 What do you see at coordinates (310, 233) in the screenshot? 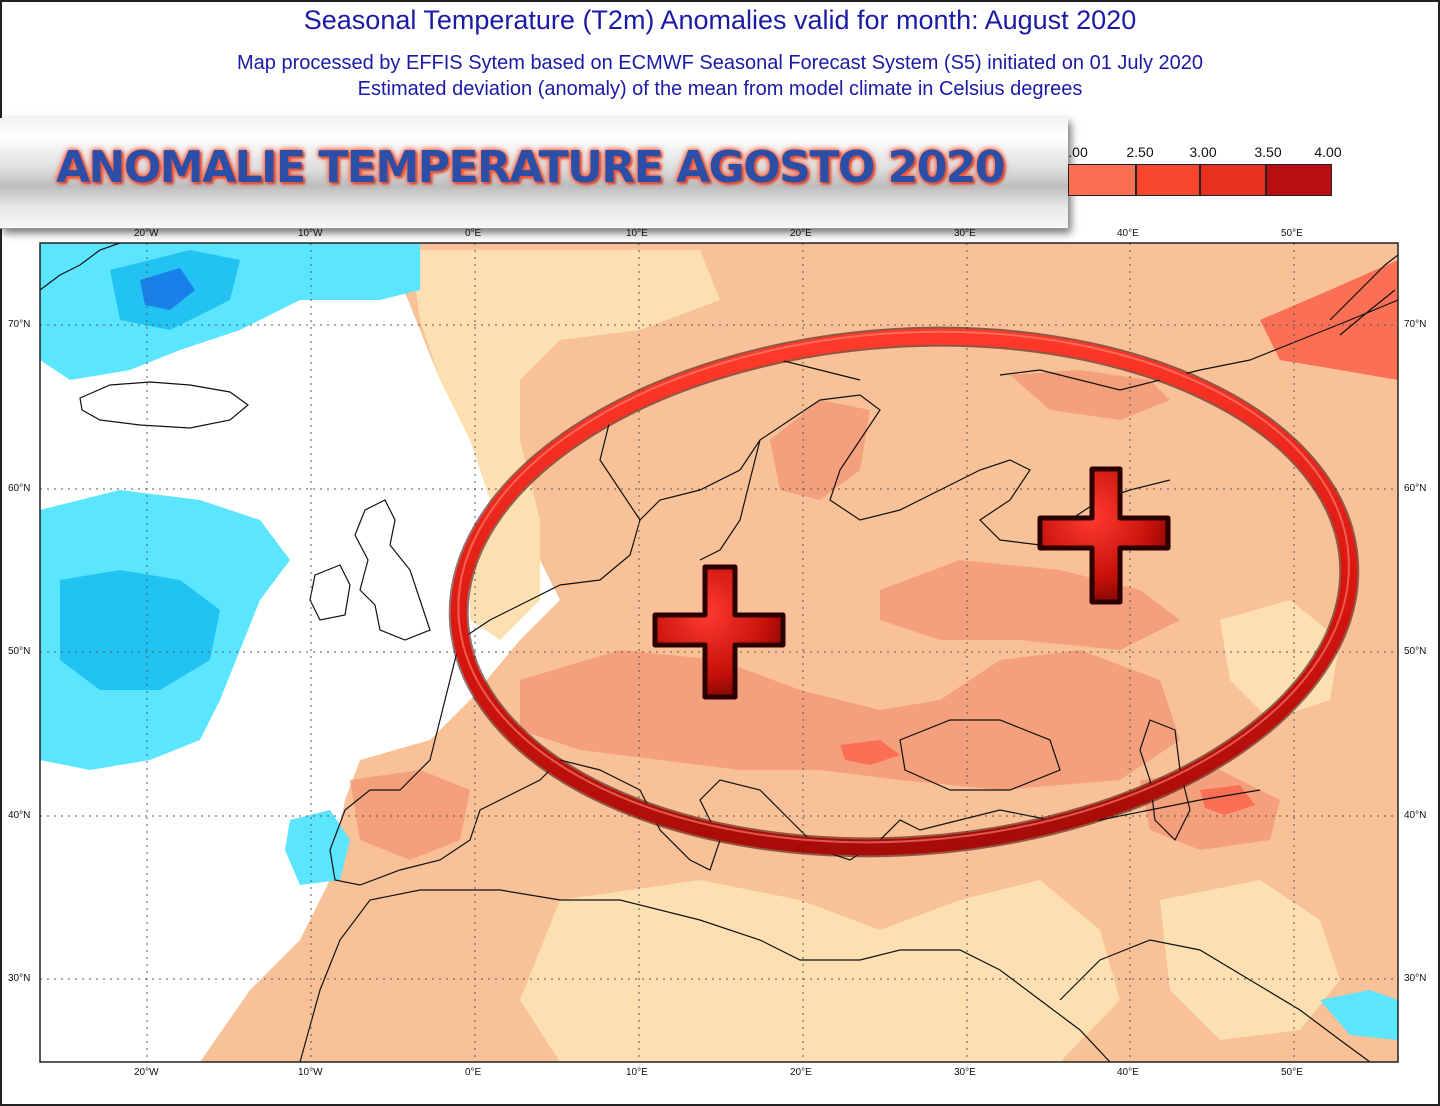
I see `lon-label-top: 10°W` at bounding box center [310, 233].